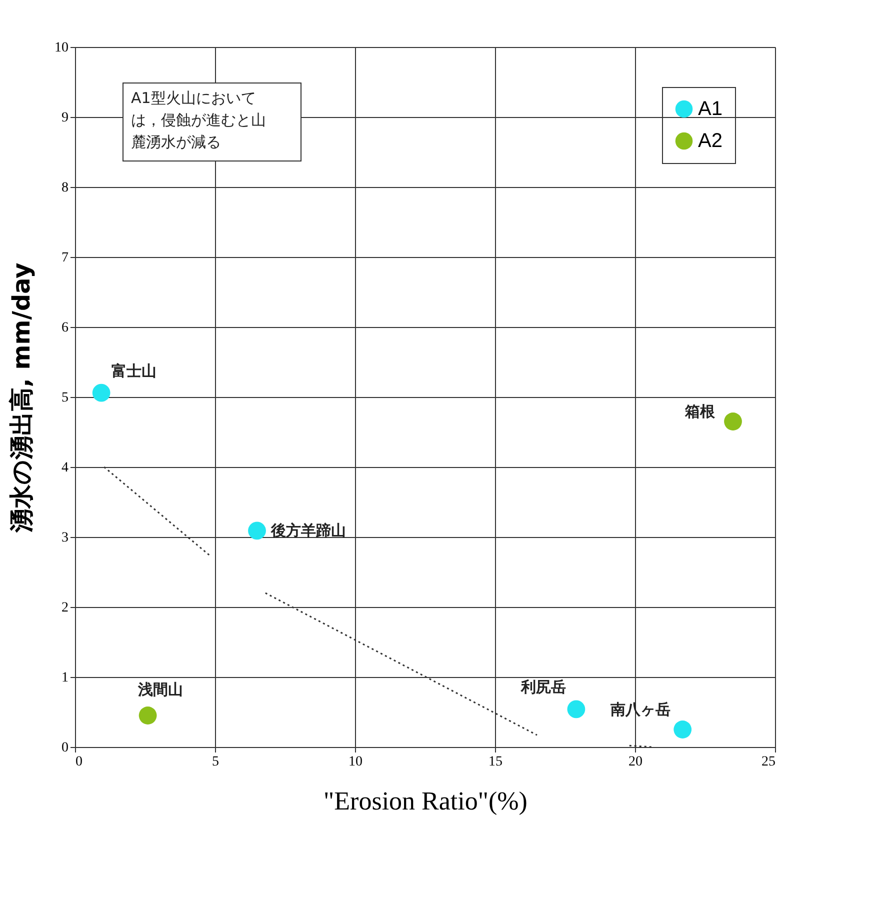 The image size is (888, 911). Describe the element at coordinates (355, 762) in the screenshot. I see `x-tick-label: 10` at that location.